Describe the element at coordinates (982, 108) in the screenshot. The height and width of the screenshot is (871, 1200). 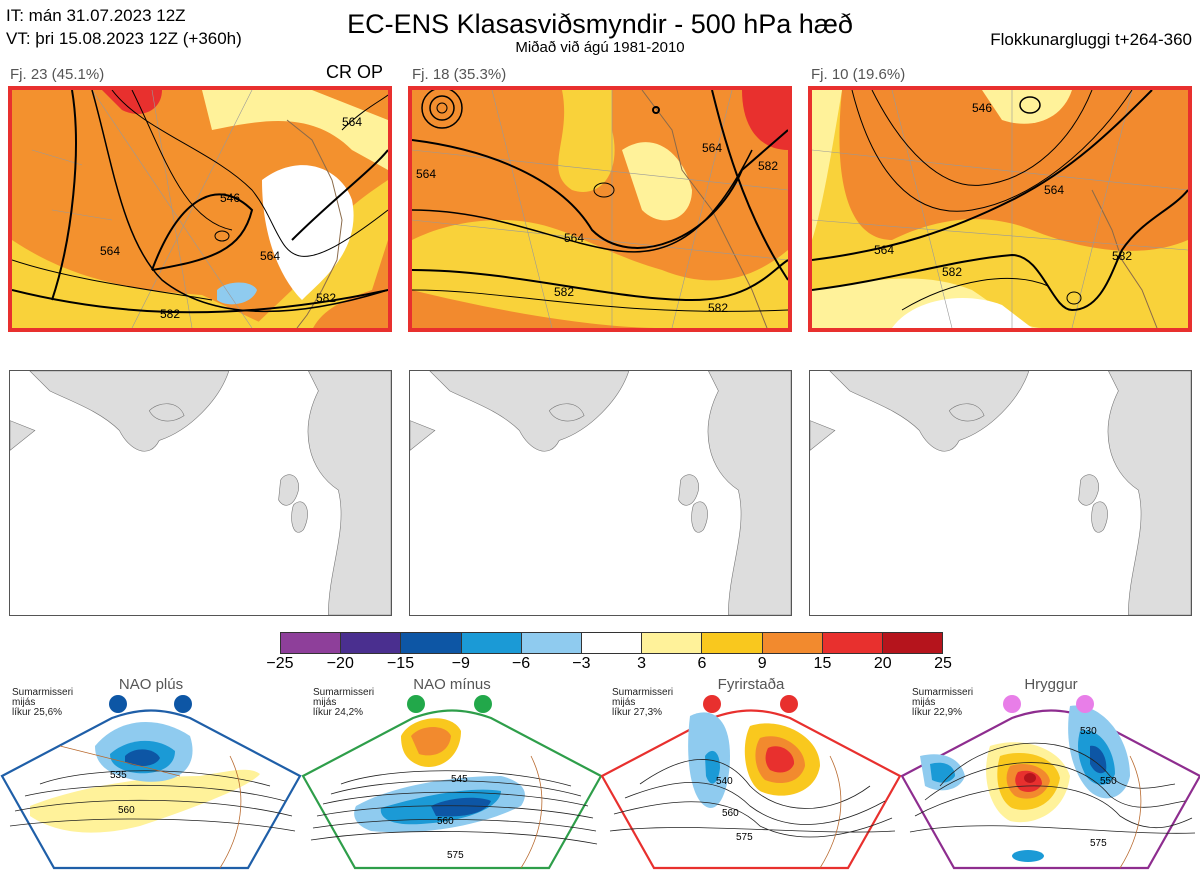
I see `cluster-3-contour-label: 546` at that location.